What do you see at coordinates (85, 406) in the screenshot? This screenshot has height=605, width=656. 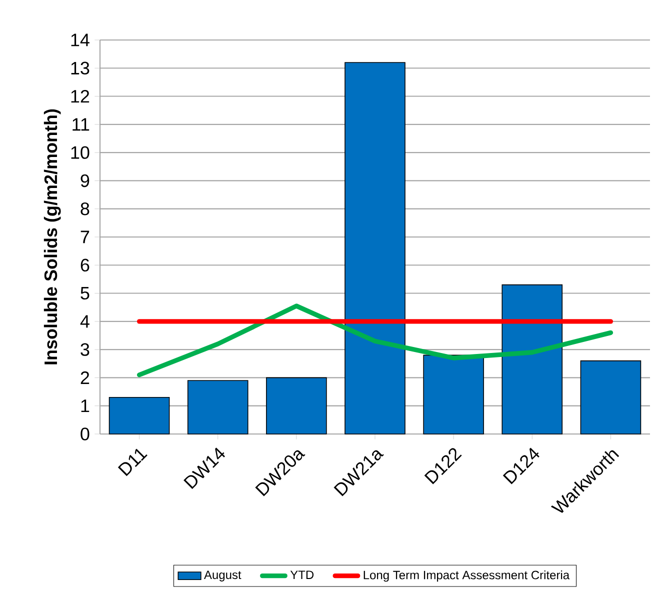 I see `y-tick-label: 1` at bounding box center [85, 406].